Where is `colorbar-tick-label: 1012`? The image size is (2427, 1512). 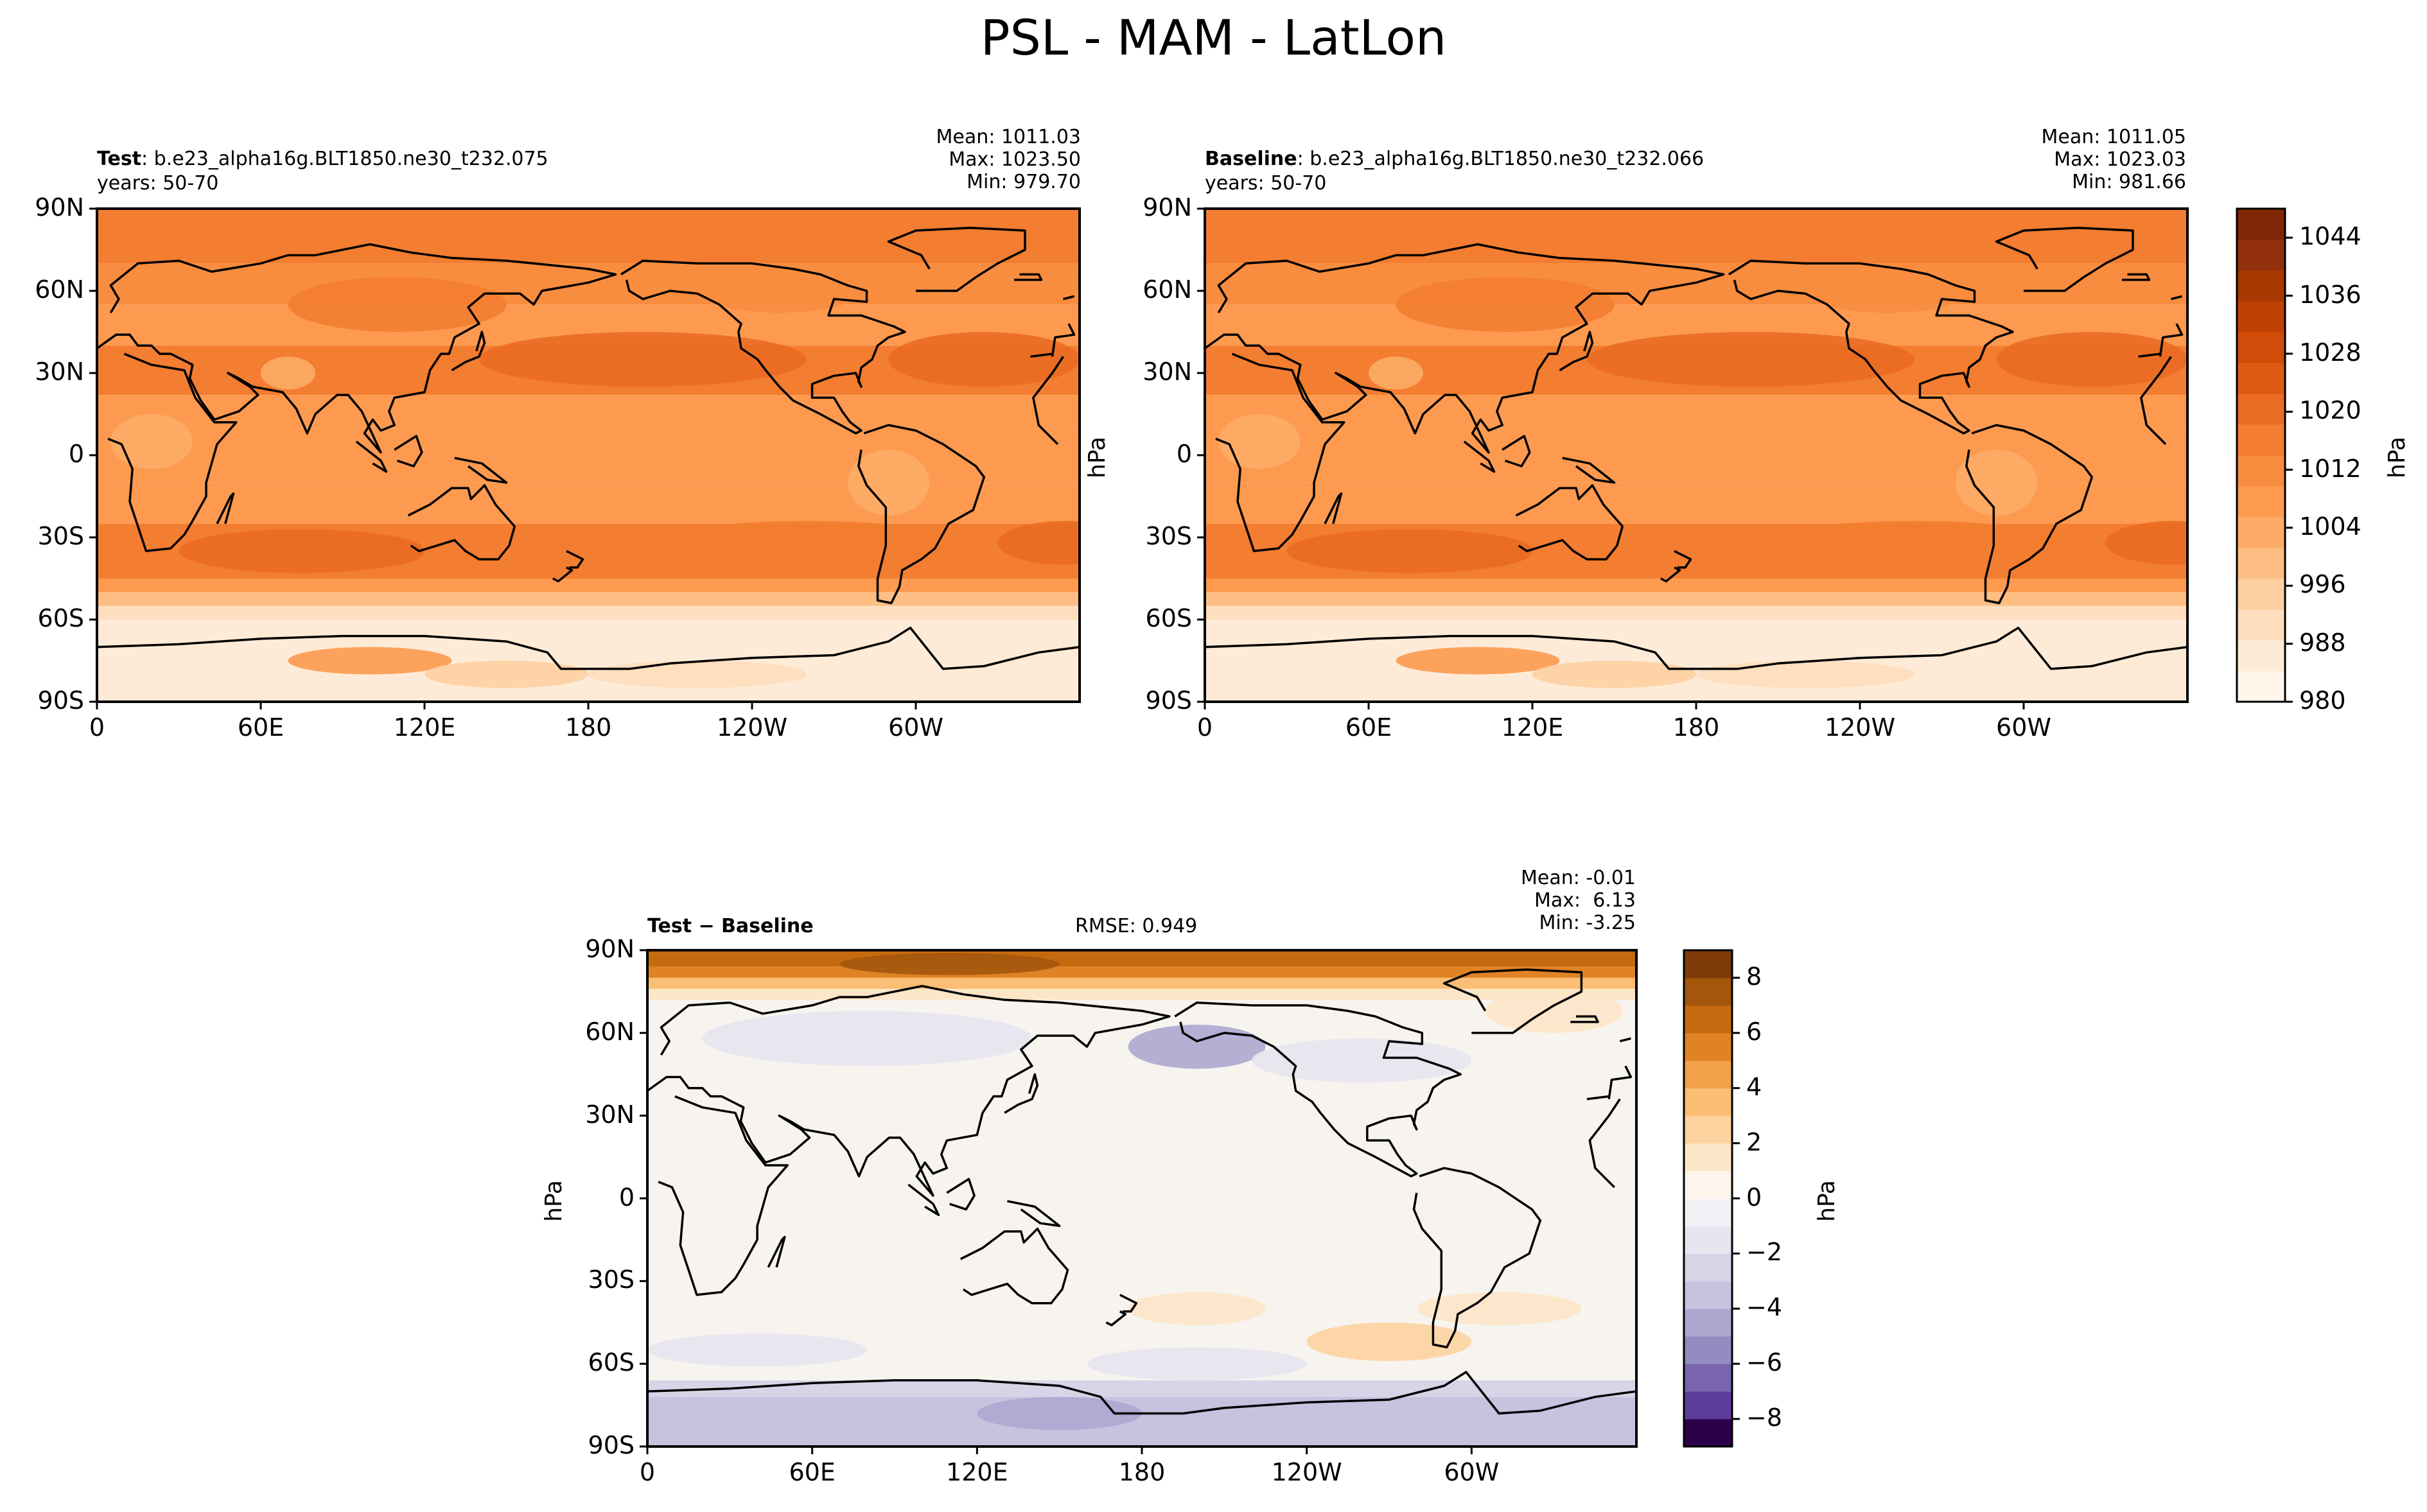
colorbar-tick-label: 1012 is located at coordinates (2330, 468).